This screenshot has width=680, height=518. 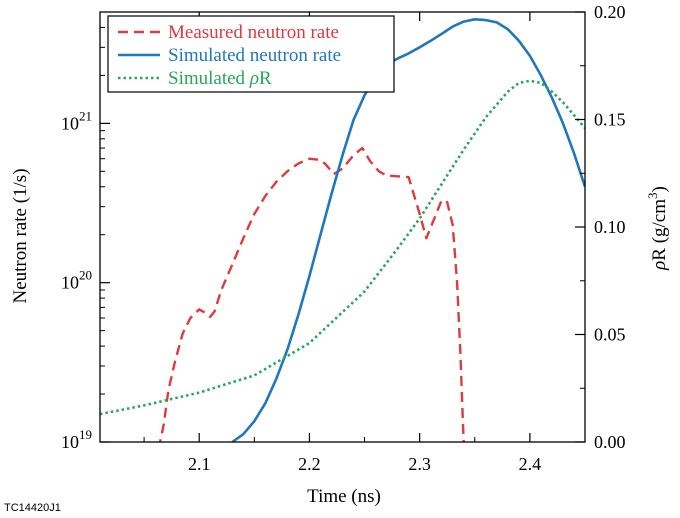 I want to click on right-title-sup: 3, so click(x=652, y=195).